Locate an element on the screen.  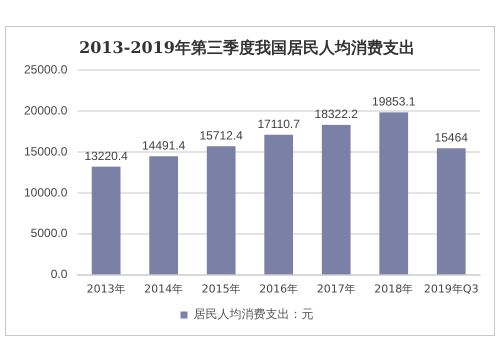
data-label: 13220.4 is located at coordinates (106, 155).